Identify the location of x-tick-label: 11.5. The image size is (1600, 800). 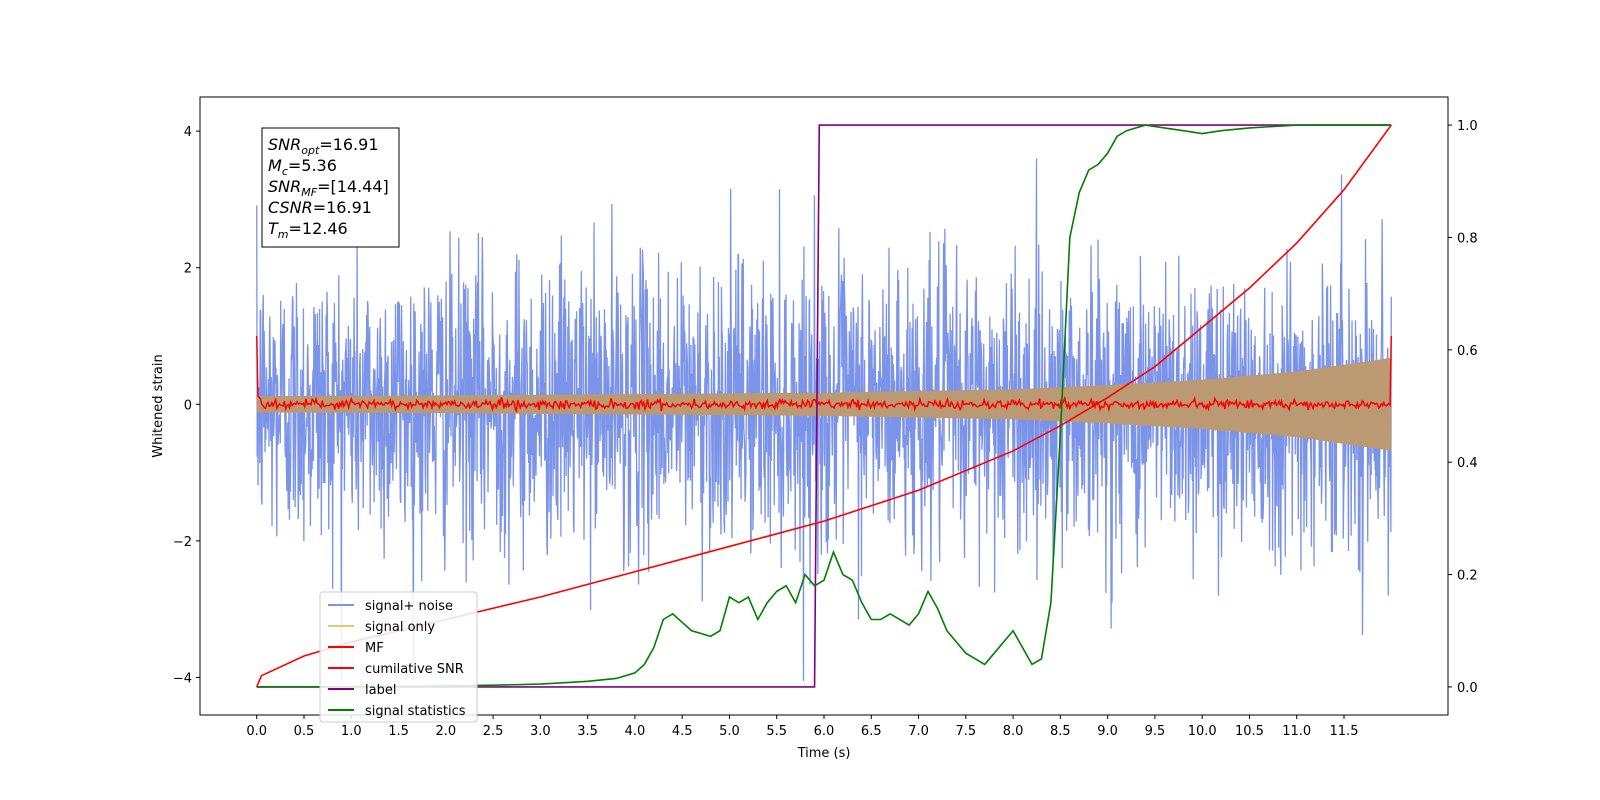
(1344, 731).